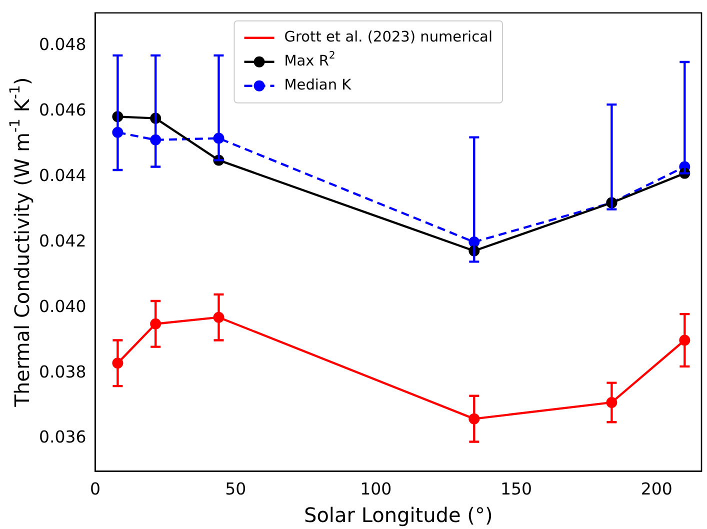 This screenshot has width=707, height=529. Describe the element at coordinates (62, 44) in the screenshot. I see `y-tick-label: 0.048` at that location.